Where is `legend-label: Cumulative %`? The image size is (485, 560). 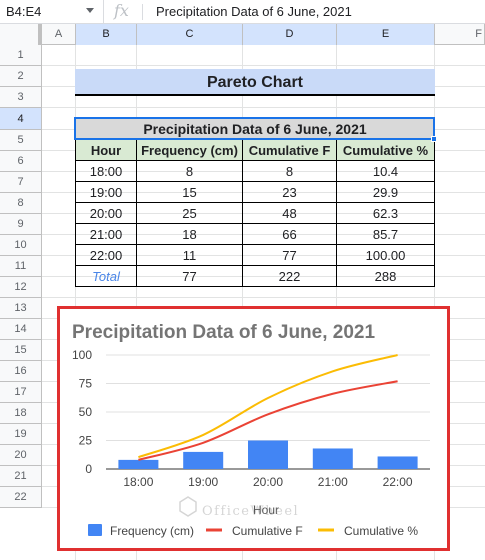 legend-label: Cumulative % is located at coordinates (381, 531).